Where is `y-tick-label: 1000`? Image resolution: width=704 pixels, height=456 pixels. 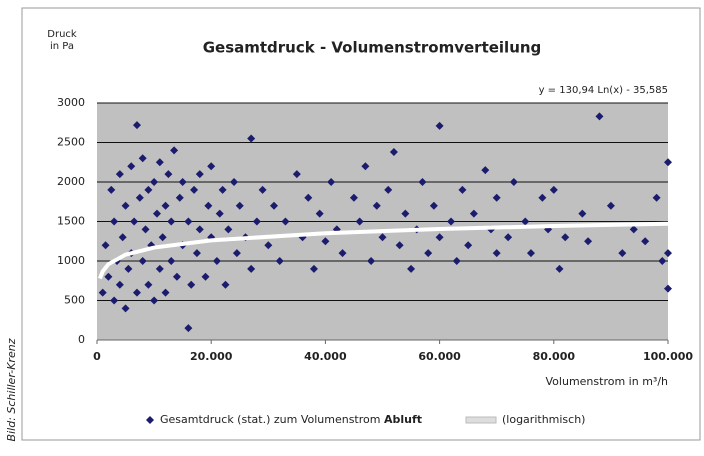 y-tick-label: 1000 is located at coordinates (71, 260).